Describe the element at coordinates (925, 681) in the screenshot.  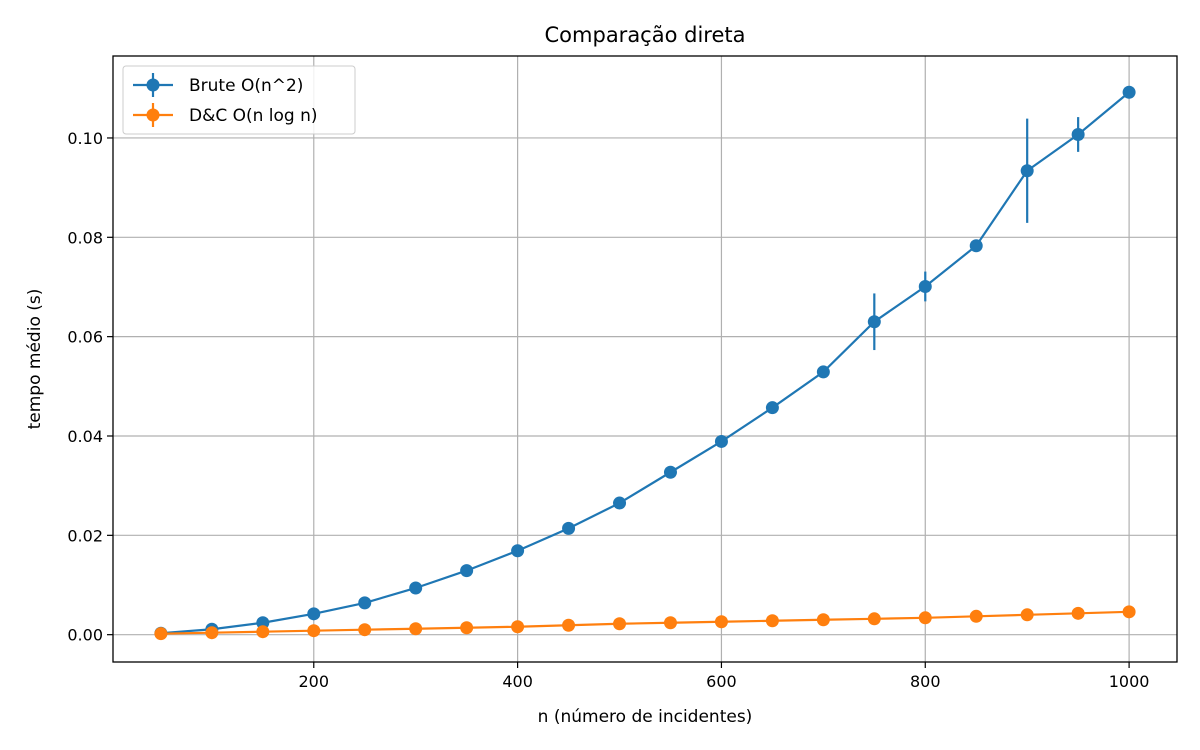
I see `x-tick-label: 800` at that location.